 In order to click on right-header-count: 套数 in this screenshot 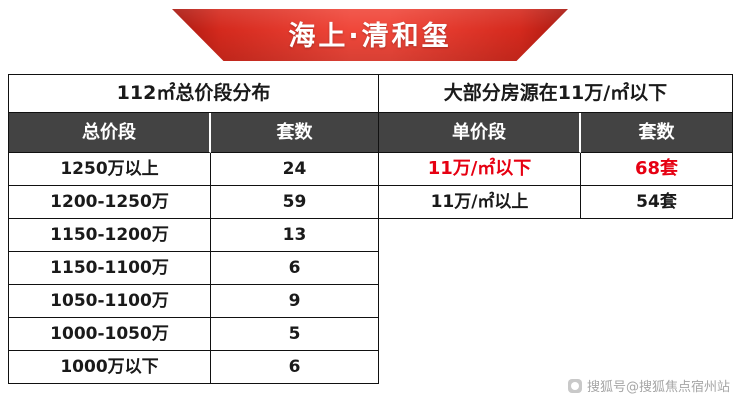, I will do `click(657, 133)`.